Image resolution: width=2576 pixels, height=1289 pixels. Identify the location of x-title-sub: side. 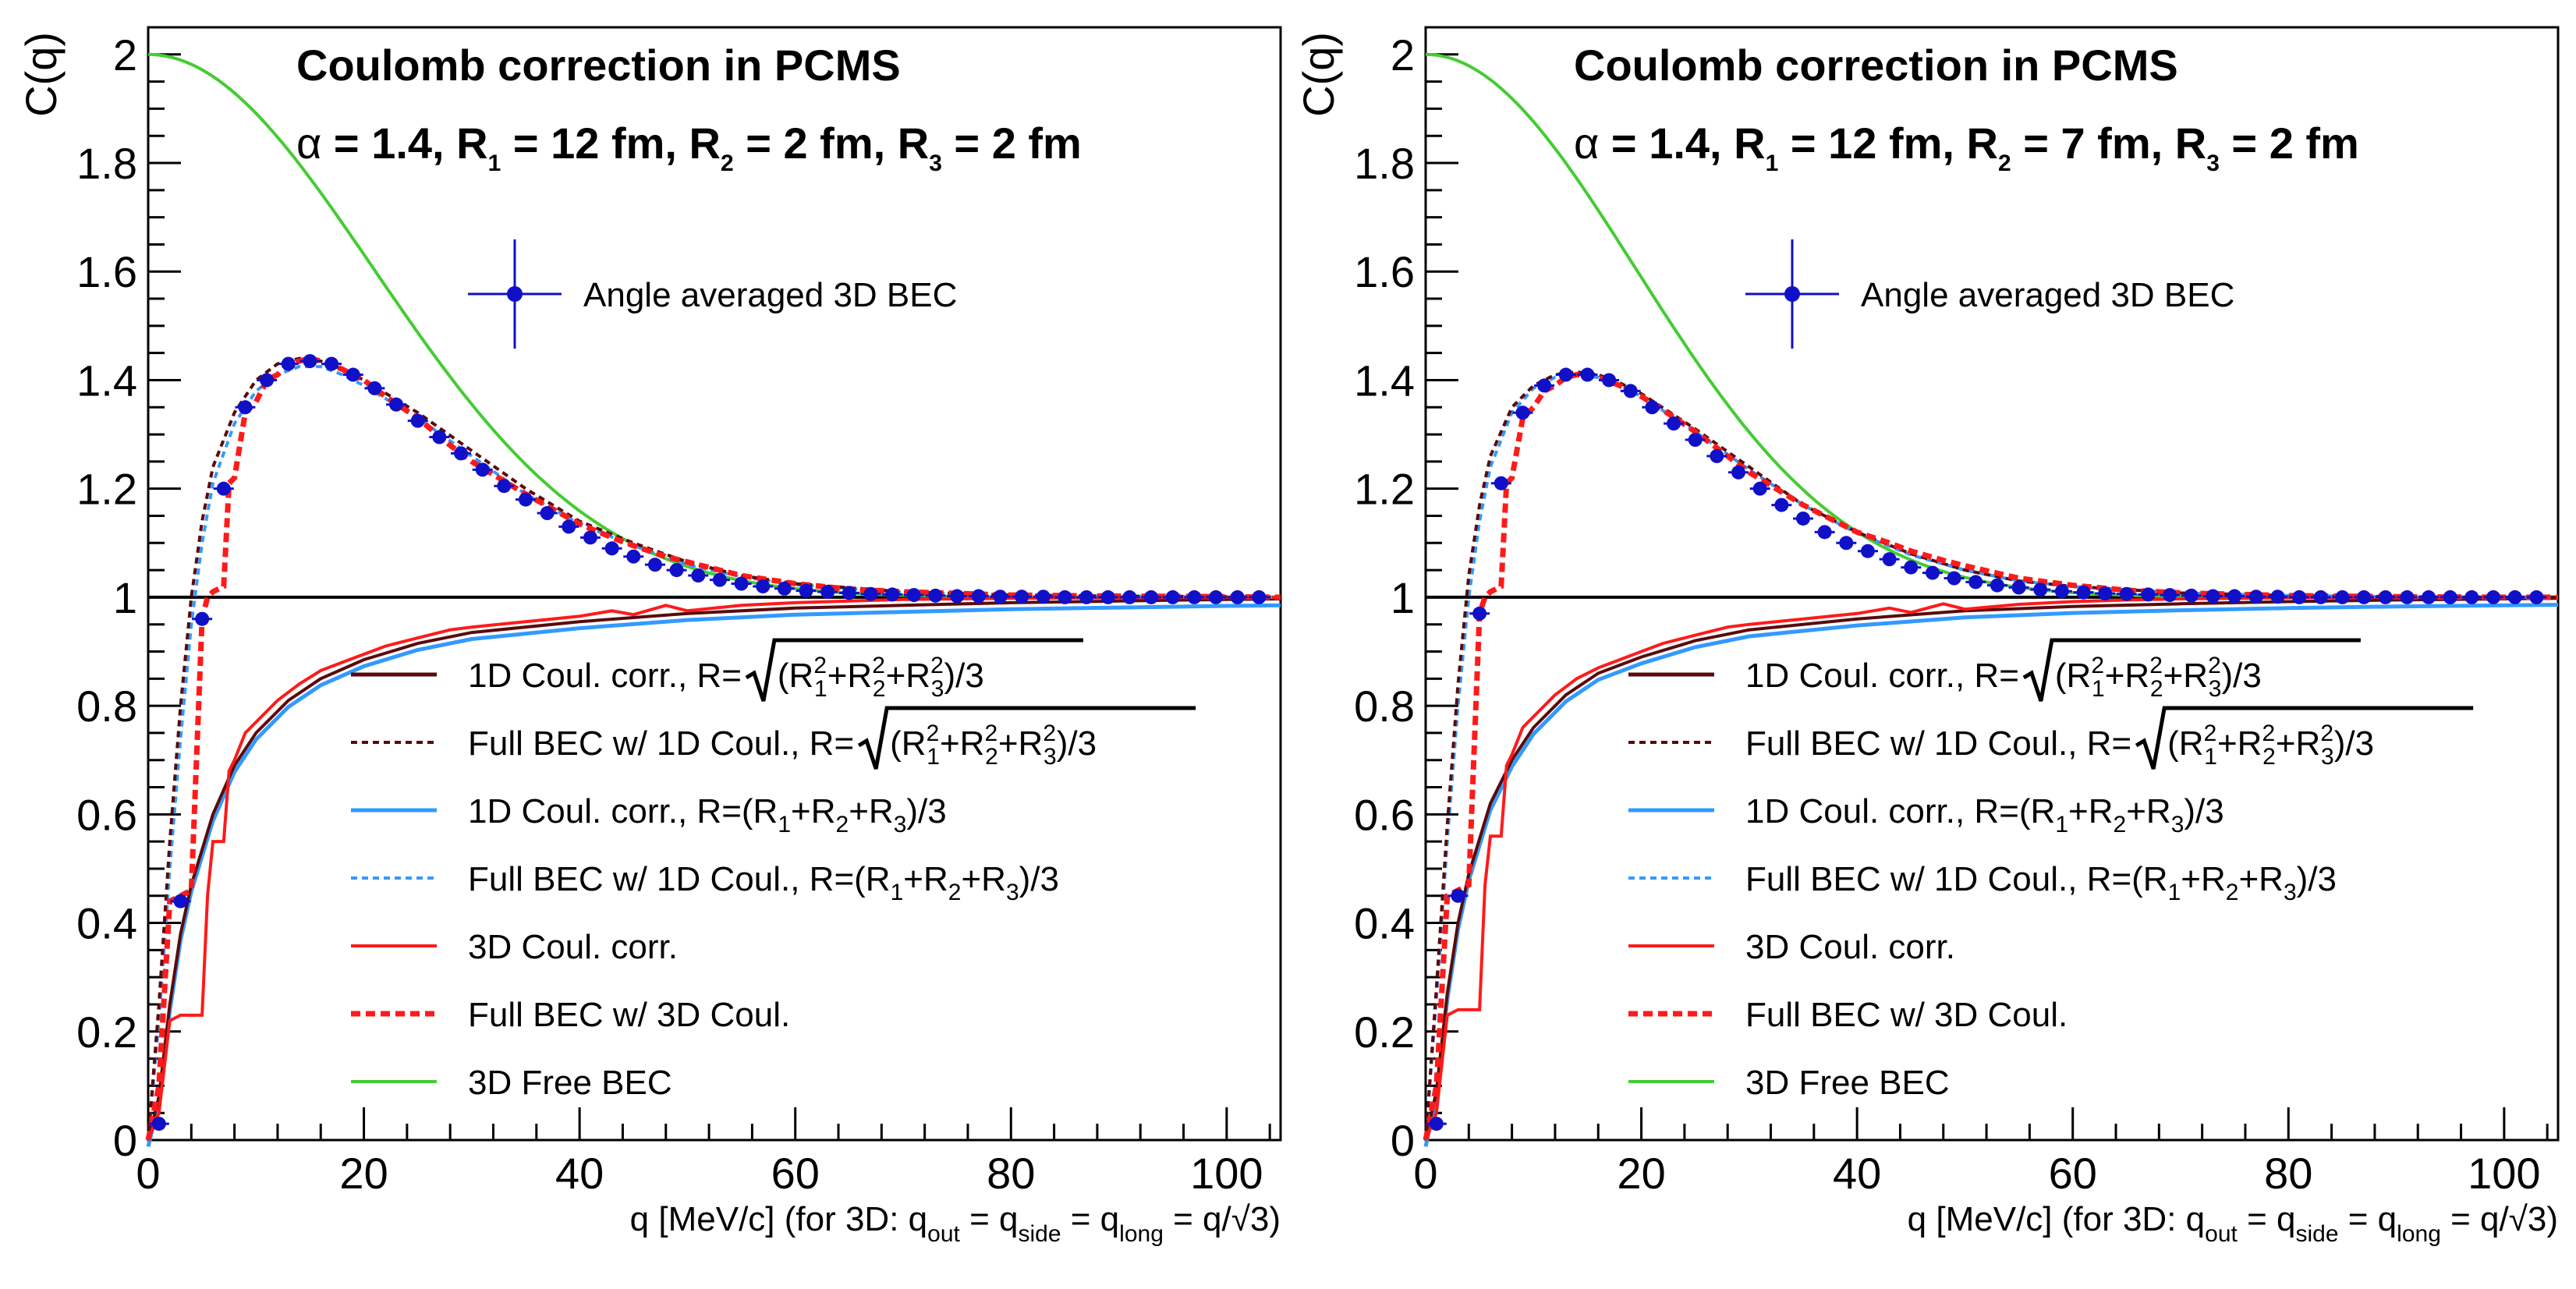
(1039, 1234).